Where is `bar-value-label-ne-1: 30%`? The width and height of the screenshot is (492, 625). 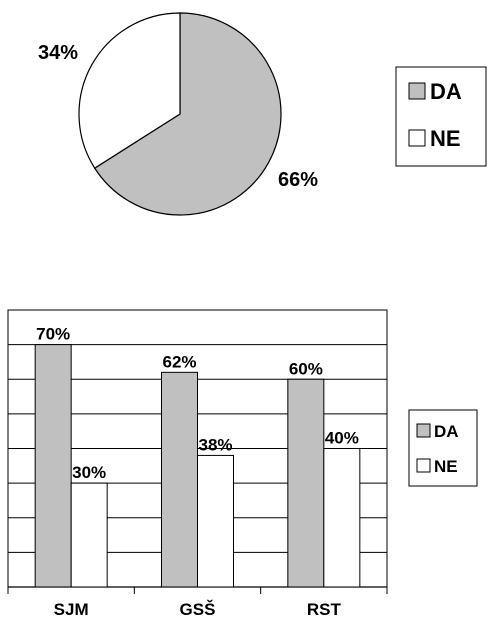
bar-value-label-ne-1: 30% is located at coordinates (89, 472).